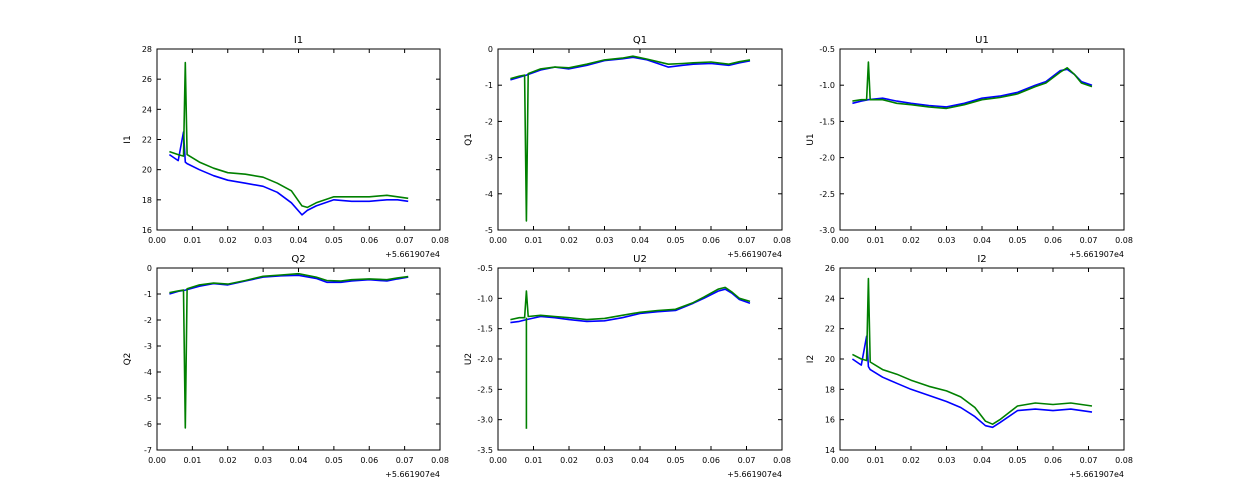 This screenshot has height=500, width=1250. I want to click on subplot-title: U1, so click(982, 40).